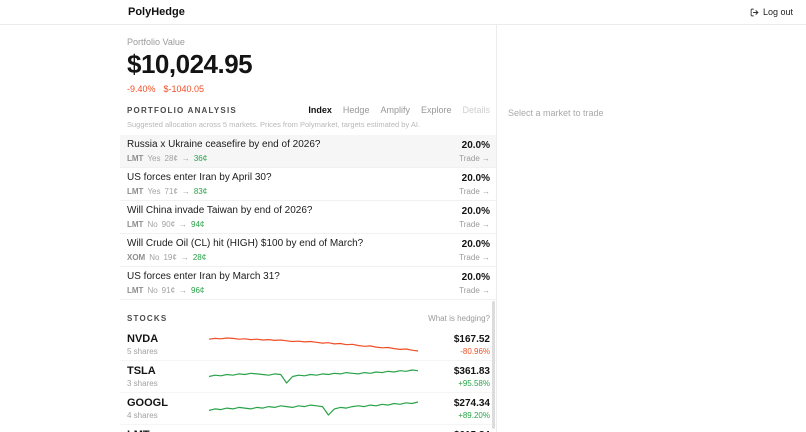  Describe the element at coordinates (403, 12) in the screenshot. I see `topbar: PolyHedge Log out` at that location.